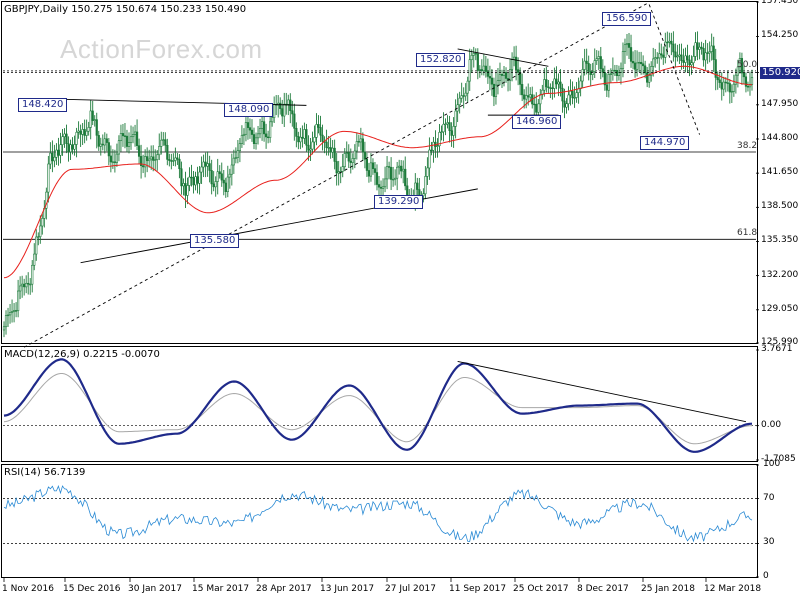 Image resolution: width=800 pixels, height=600 pixels. Describe the element at coordinates (215, 241) in the screenshot. I see `price-callout: 135.580` at that location.